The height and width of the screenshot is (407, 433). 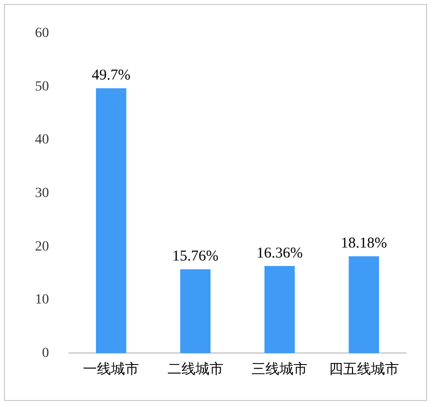 What do you see at coordinates (280, 369) in the screenshot?
I see `x-tick-label: 三线城市` at bounding box center [280, 369].